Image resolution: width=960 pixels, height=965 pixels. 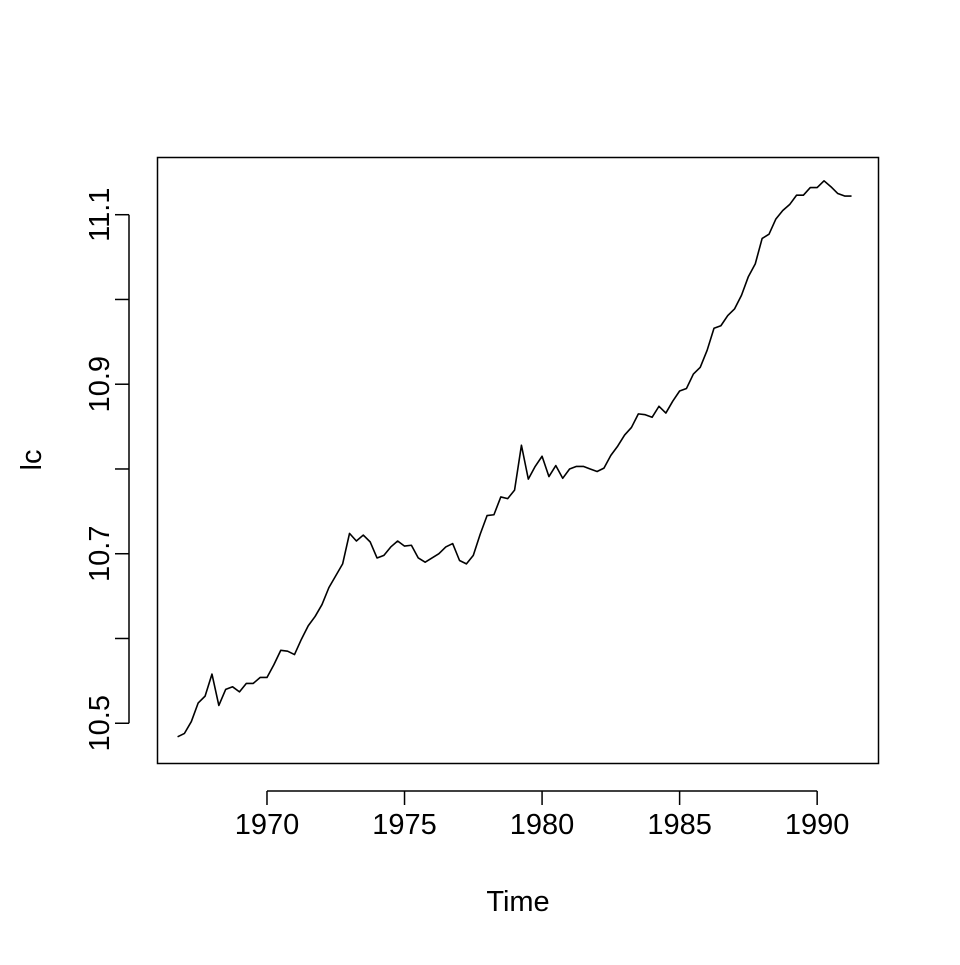 What do you see at coordinates (100, 554) in the screenshot?
I see `y-tick-label: 10.7` at bounding box center [100, 554].